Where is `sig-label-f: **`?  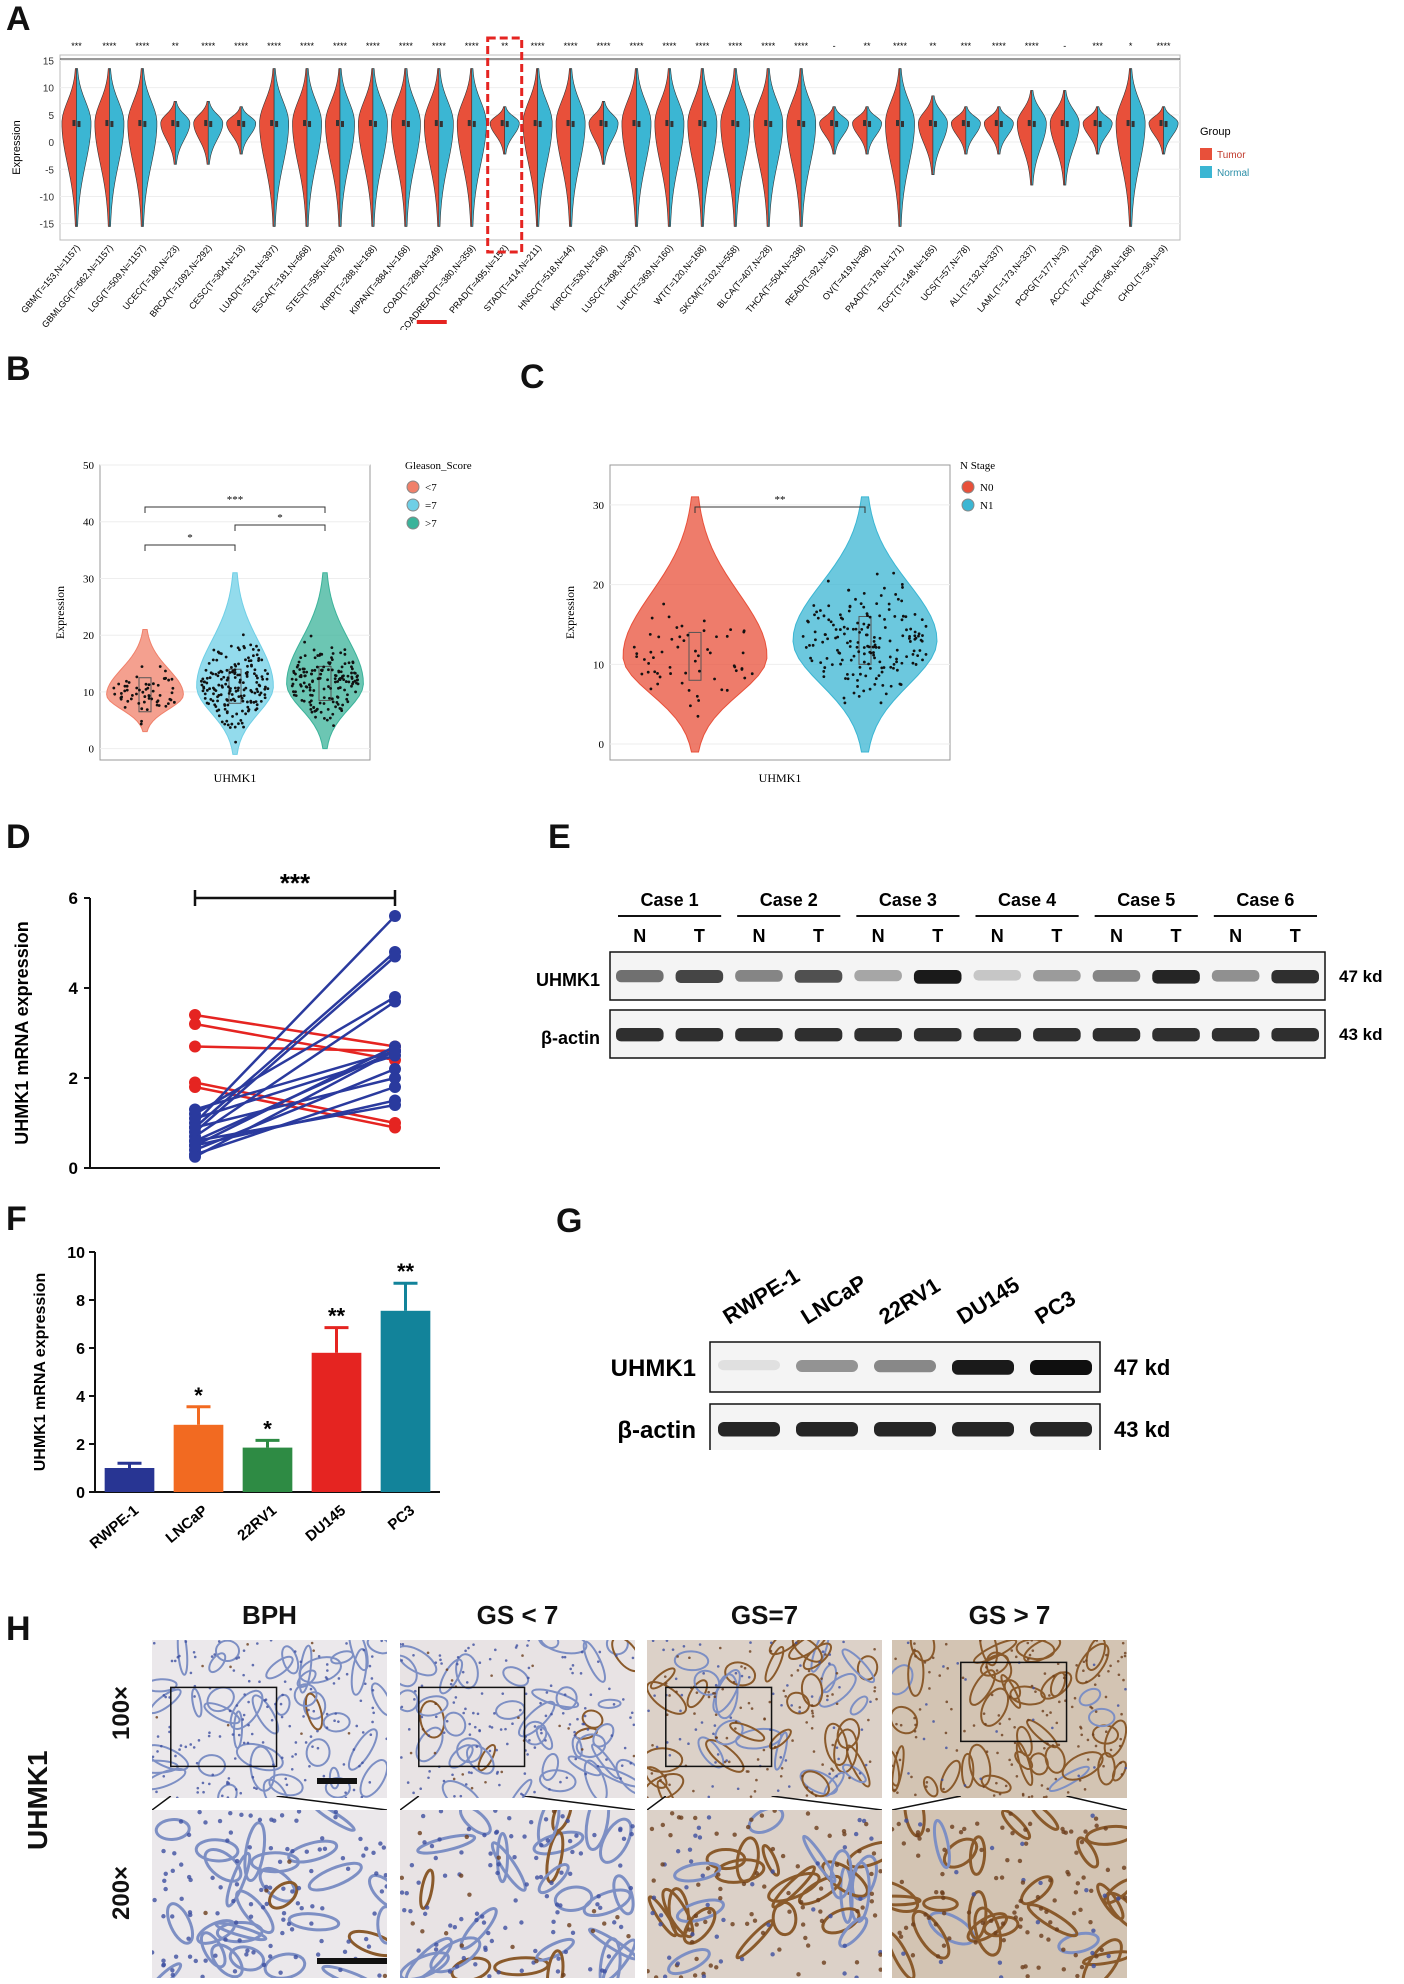
sig-label-f: ** is located at coordinates (337, 1316).